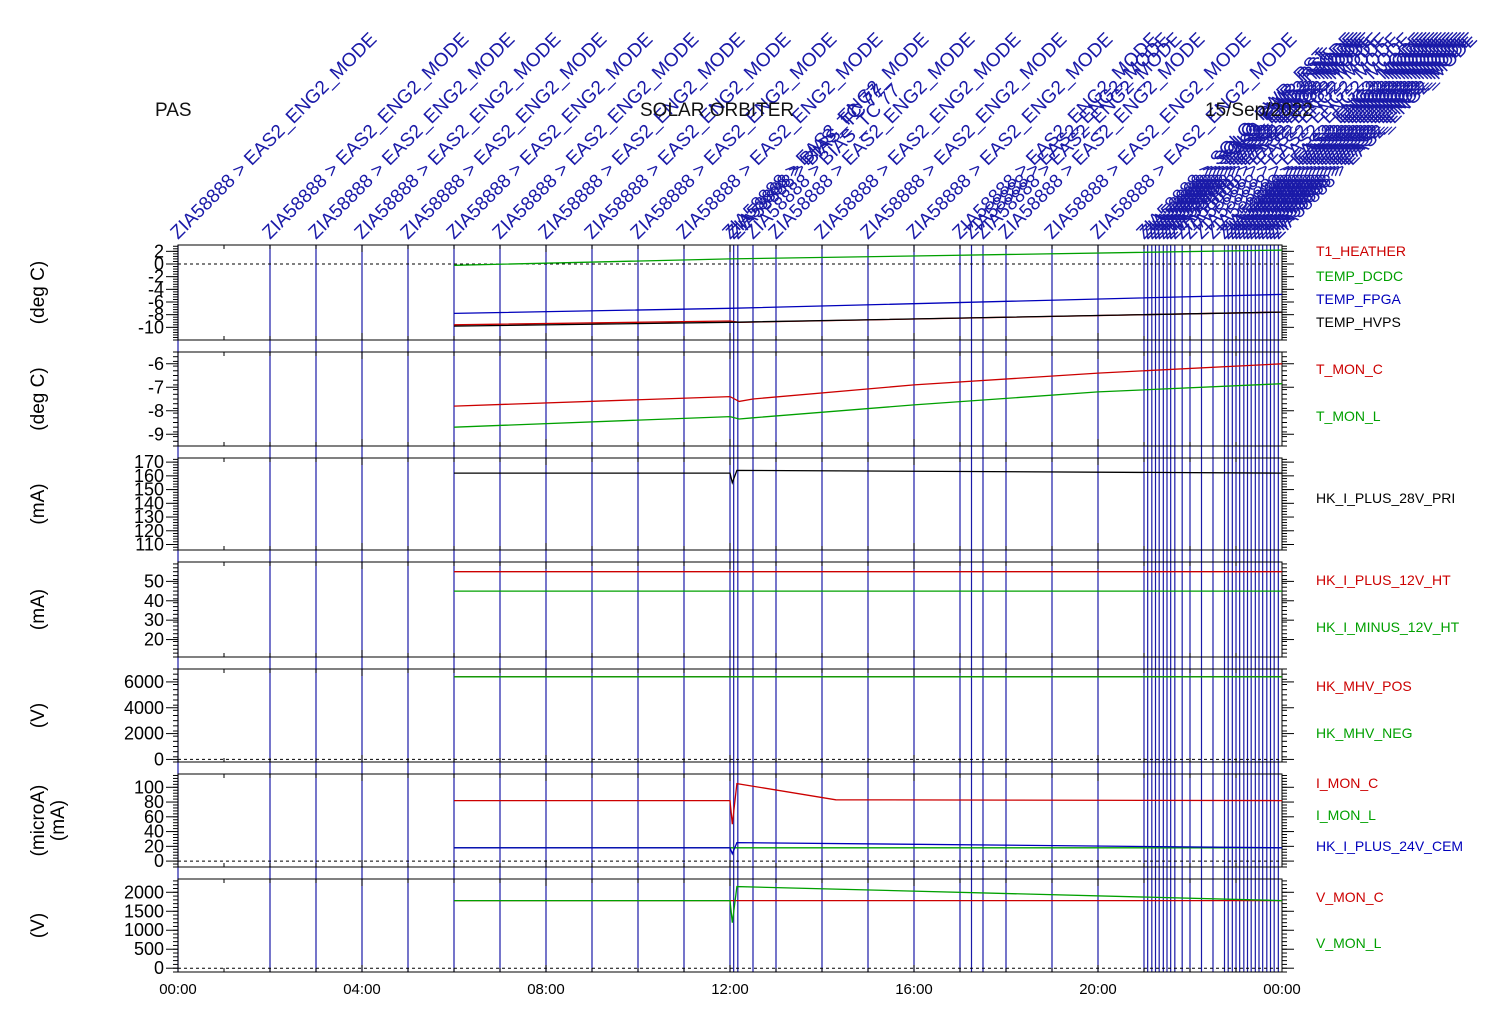 This screenshot has height=1020, width=1512. I want to click on series-label: HK_I_PLUS_24V_CEM, so click(1389, 846).